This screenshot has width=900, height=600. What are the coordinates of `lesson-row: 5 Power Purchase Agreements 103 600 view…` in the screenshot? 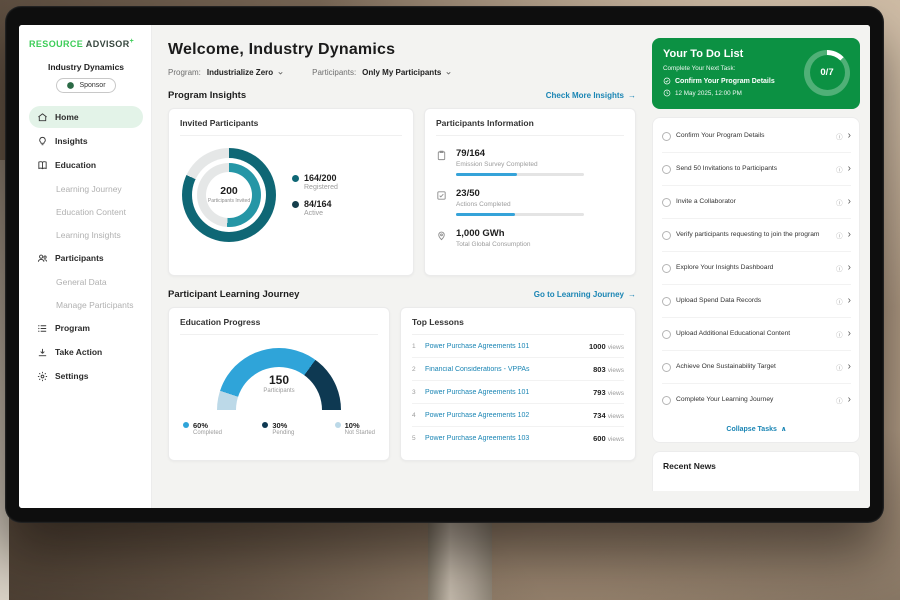 It's located at (518, 438).